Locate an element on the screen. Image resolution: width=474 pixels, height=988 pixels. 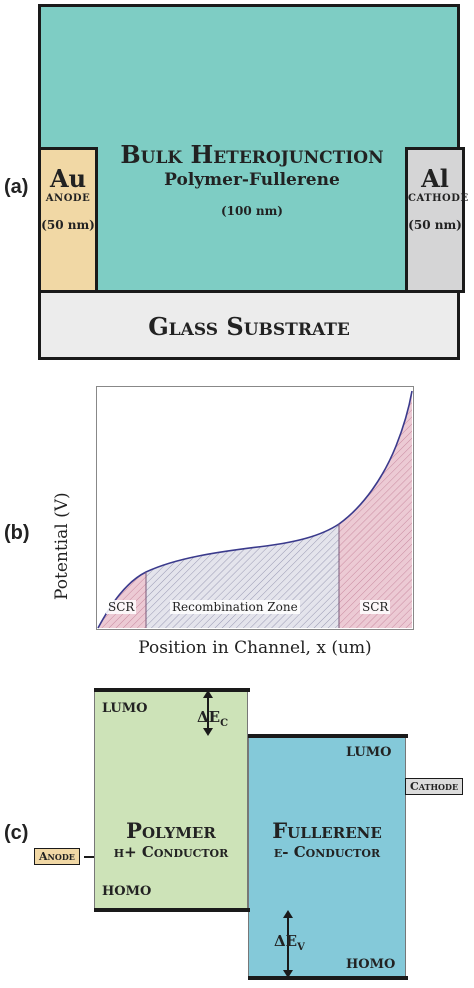
active-layer-subtitle: Polymer-Fullerene is located at coordinates (252, 180).